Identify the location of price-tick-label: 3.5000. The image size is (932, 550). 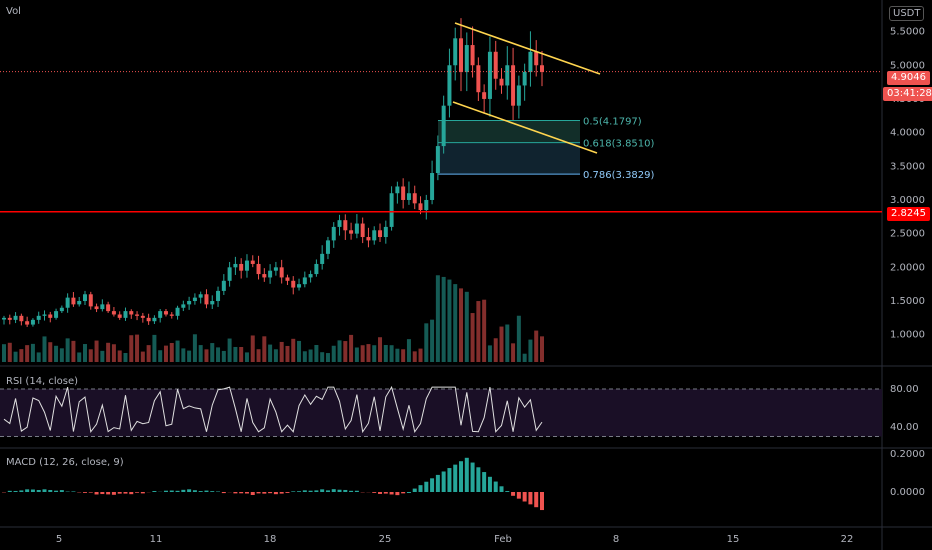
(907, 166).